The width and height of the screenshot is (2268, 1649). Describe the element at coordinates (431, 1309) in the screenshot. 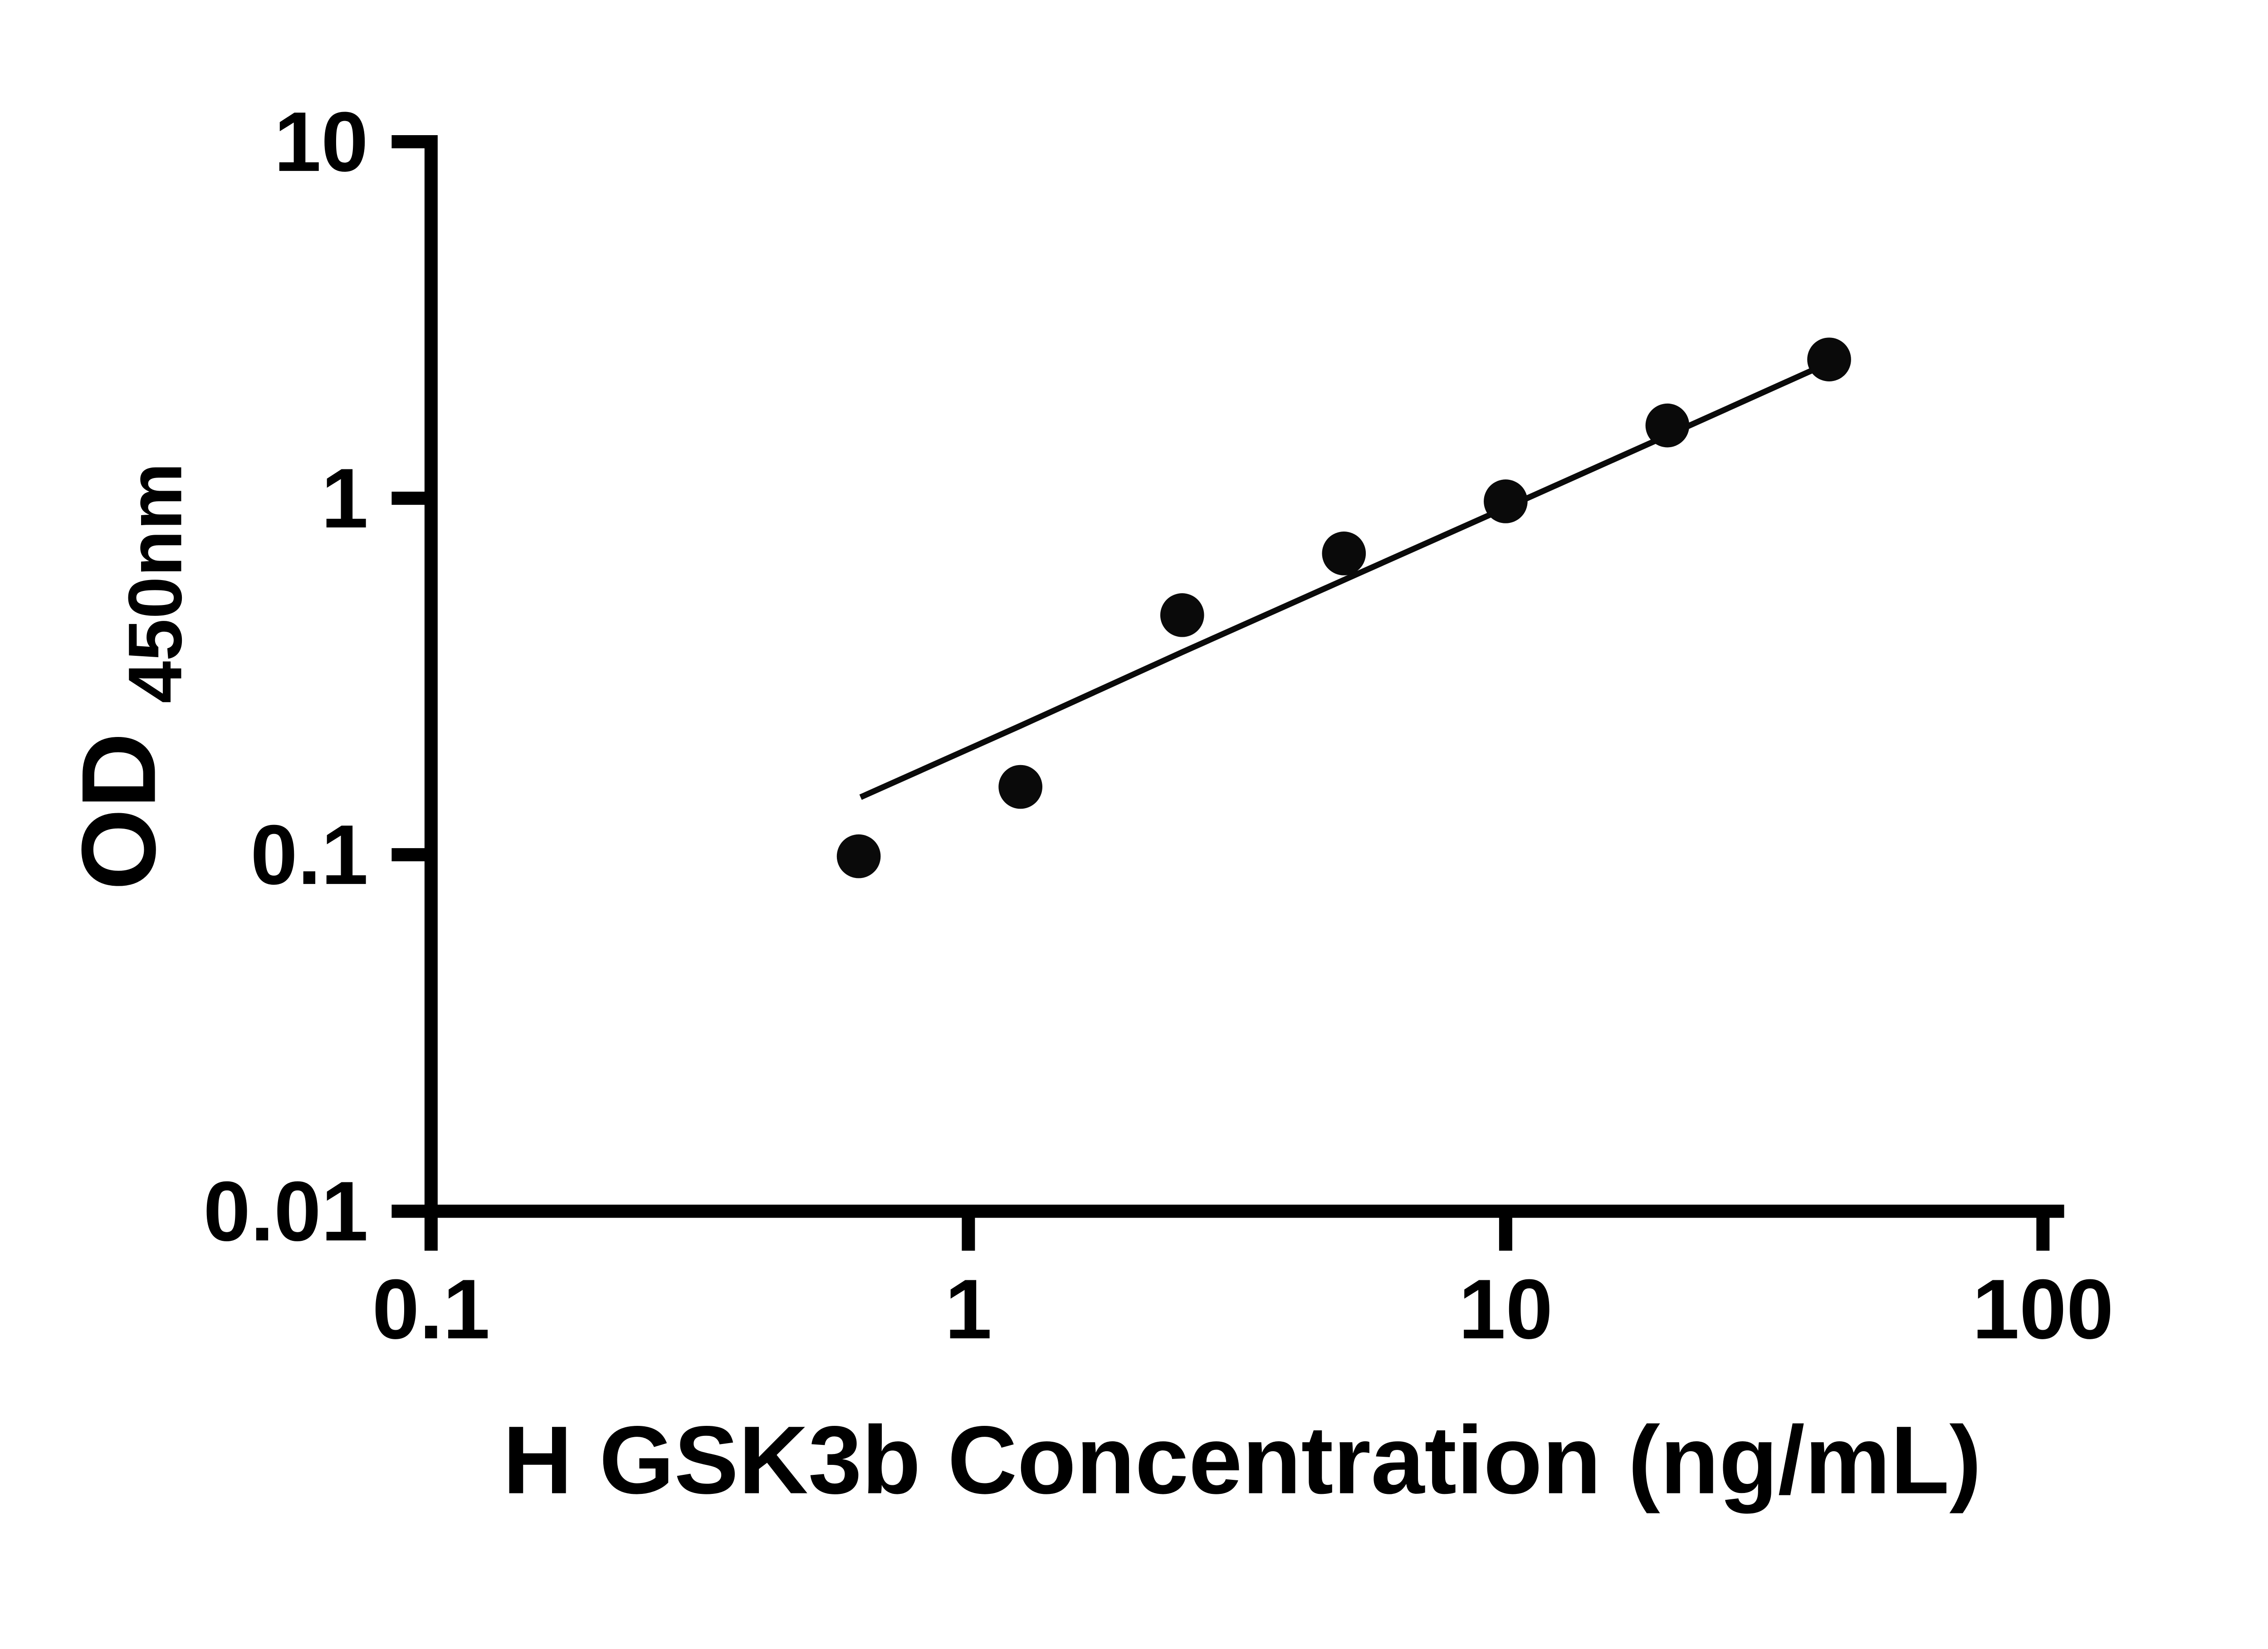

I see `x-tick-label: 0.1` at that location.